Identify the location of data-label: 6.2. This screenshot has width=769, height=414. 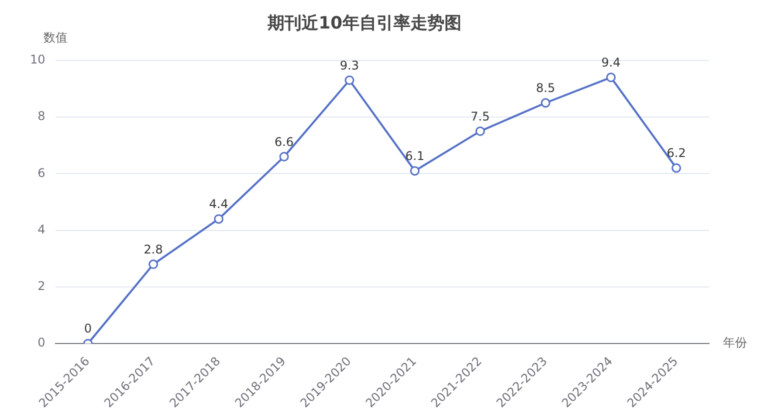
(676, 153).